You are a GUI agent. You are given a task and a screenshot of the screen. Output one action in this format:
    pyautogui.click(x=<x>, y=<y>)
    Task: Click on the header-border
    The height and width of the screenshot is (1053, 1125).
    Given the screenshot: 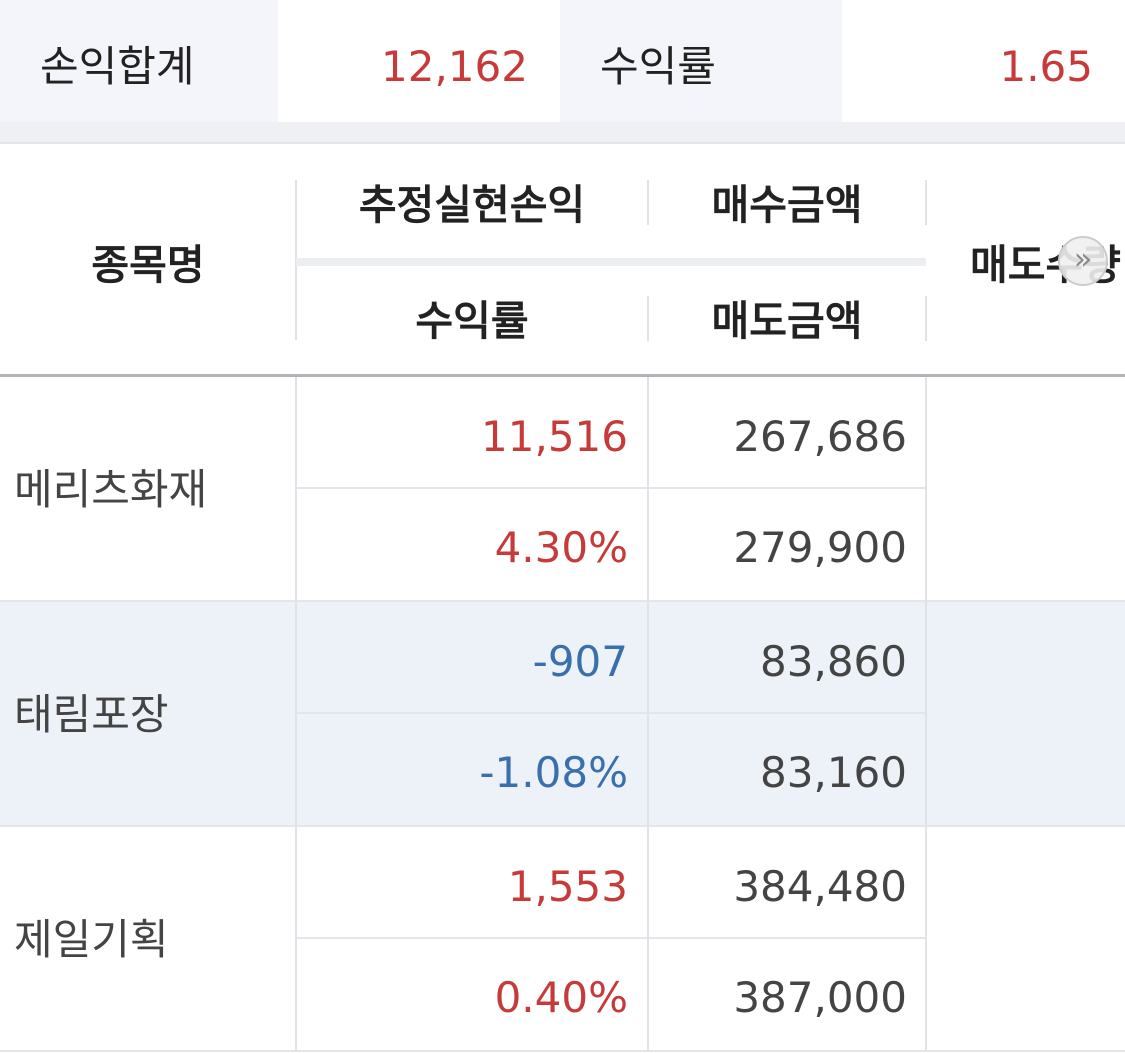 What is the action you would take?
    pyautogui.click(x=562, y=375)
    